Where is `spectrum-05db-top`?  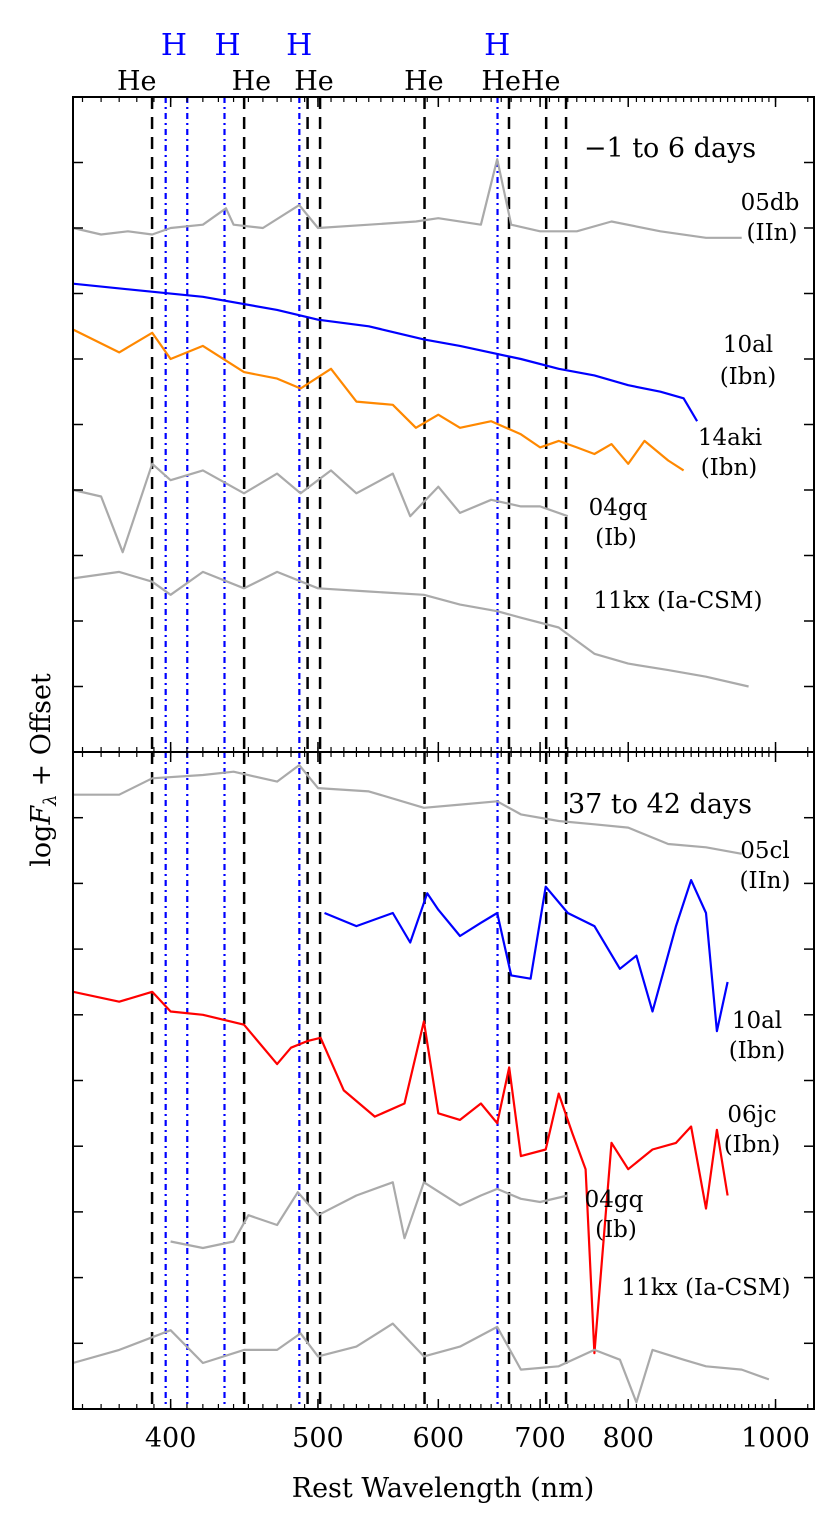
spectrum-05db-top is located at coordinates (407, 198).